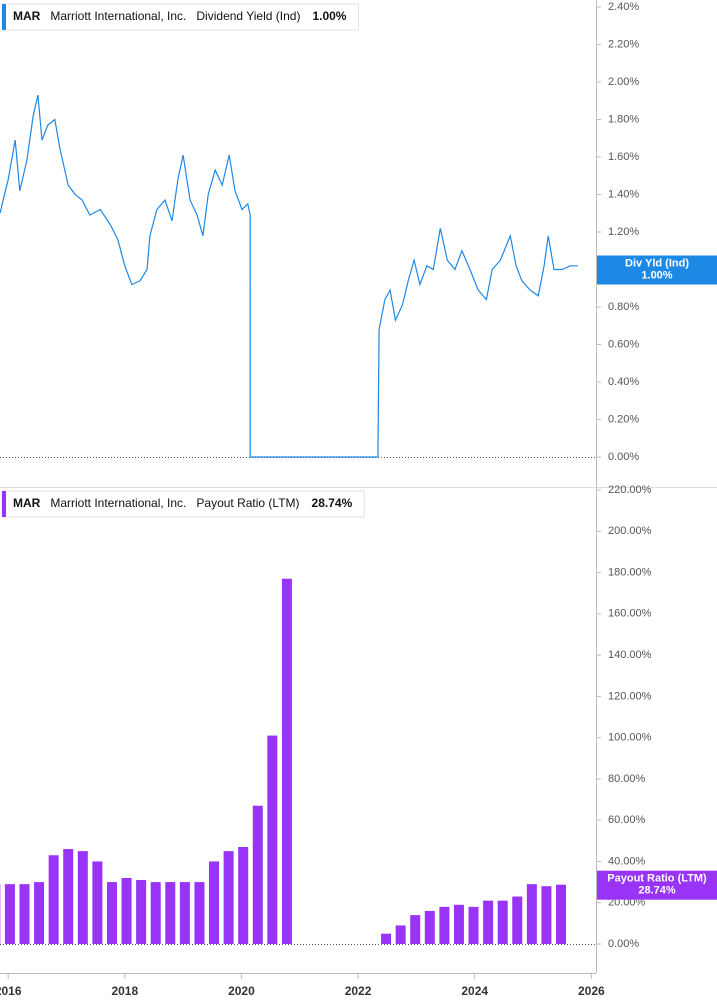 This screenshot has width=717, height=1005. Describe the element at coordinates (124, 991) in the screenshot. I see `x-tick-label: 2018` at that location.